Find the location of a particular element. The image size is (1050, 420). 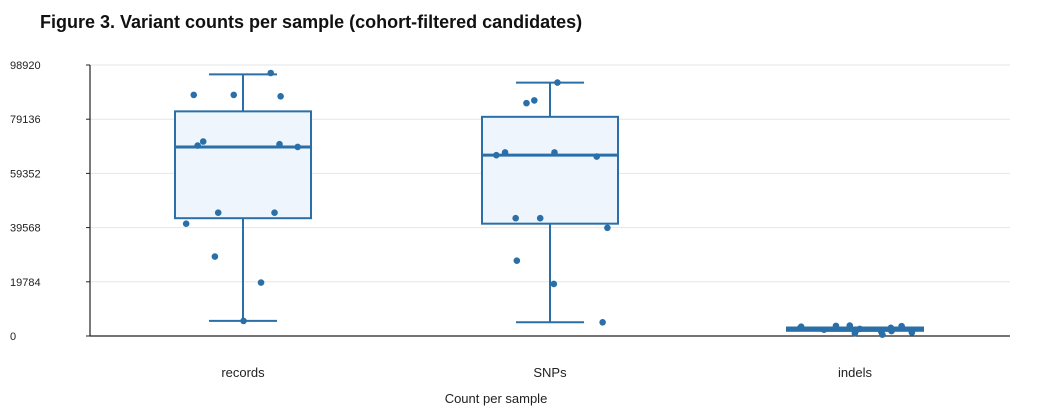

x-tick-label: indels is located at coordinates (855, 372).